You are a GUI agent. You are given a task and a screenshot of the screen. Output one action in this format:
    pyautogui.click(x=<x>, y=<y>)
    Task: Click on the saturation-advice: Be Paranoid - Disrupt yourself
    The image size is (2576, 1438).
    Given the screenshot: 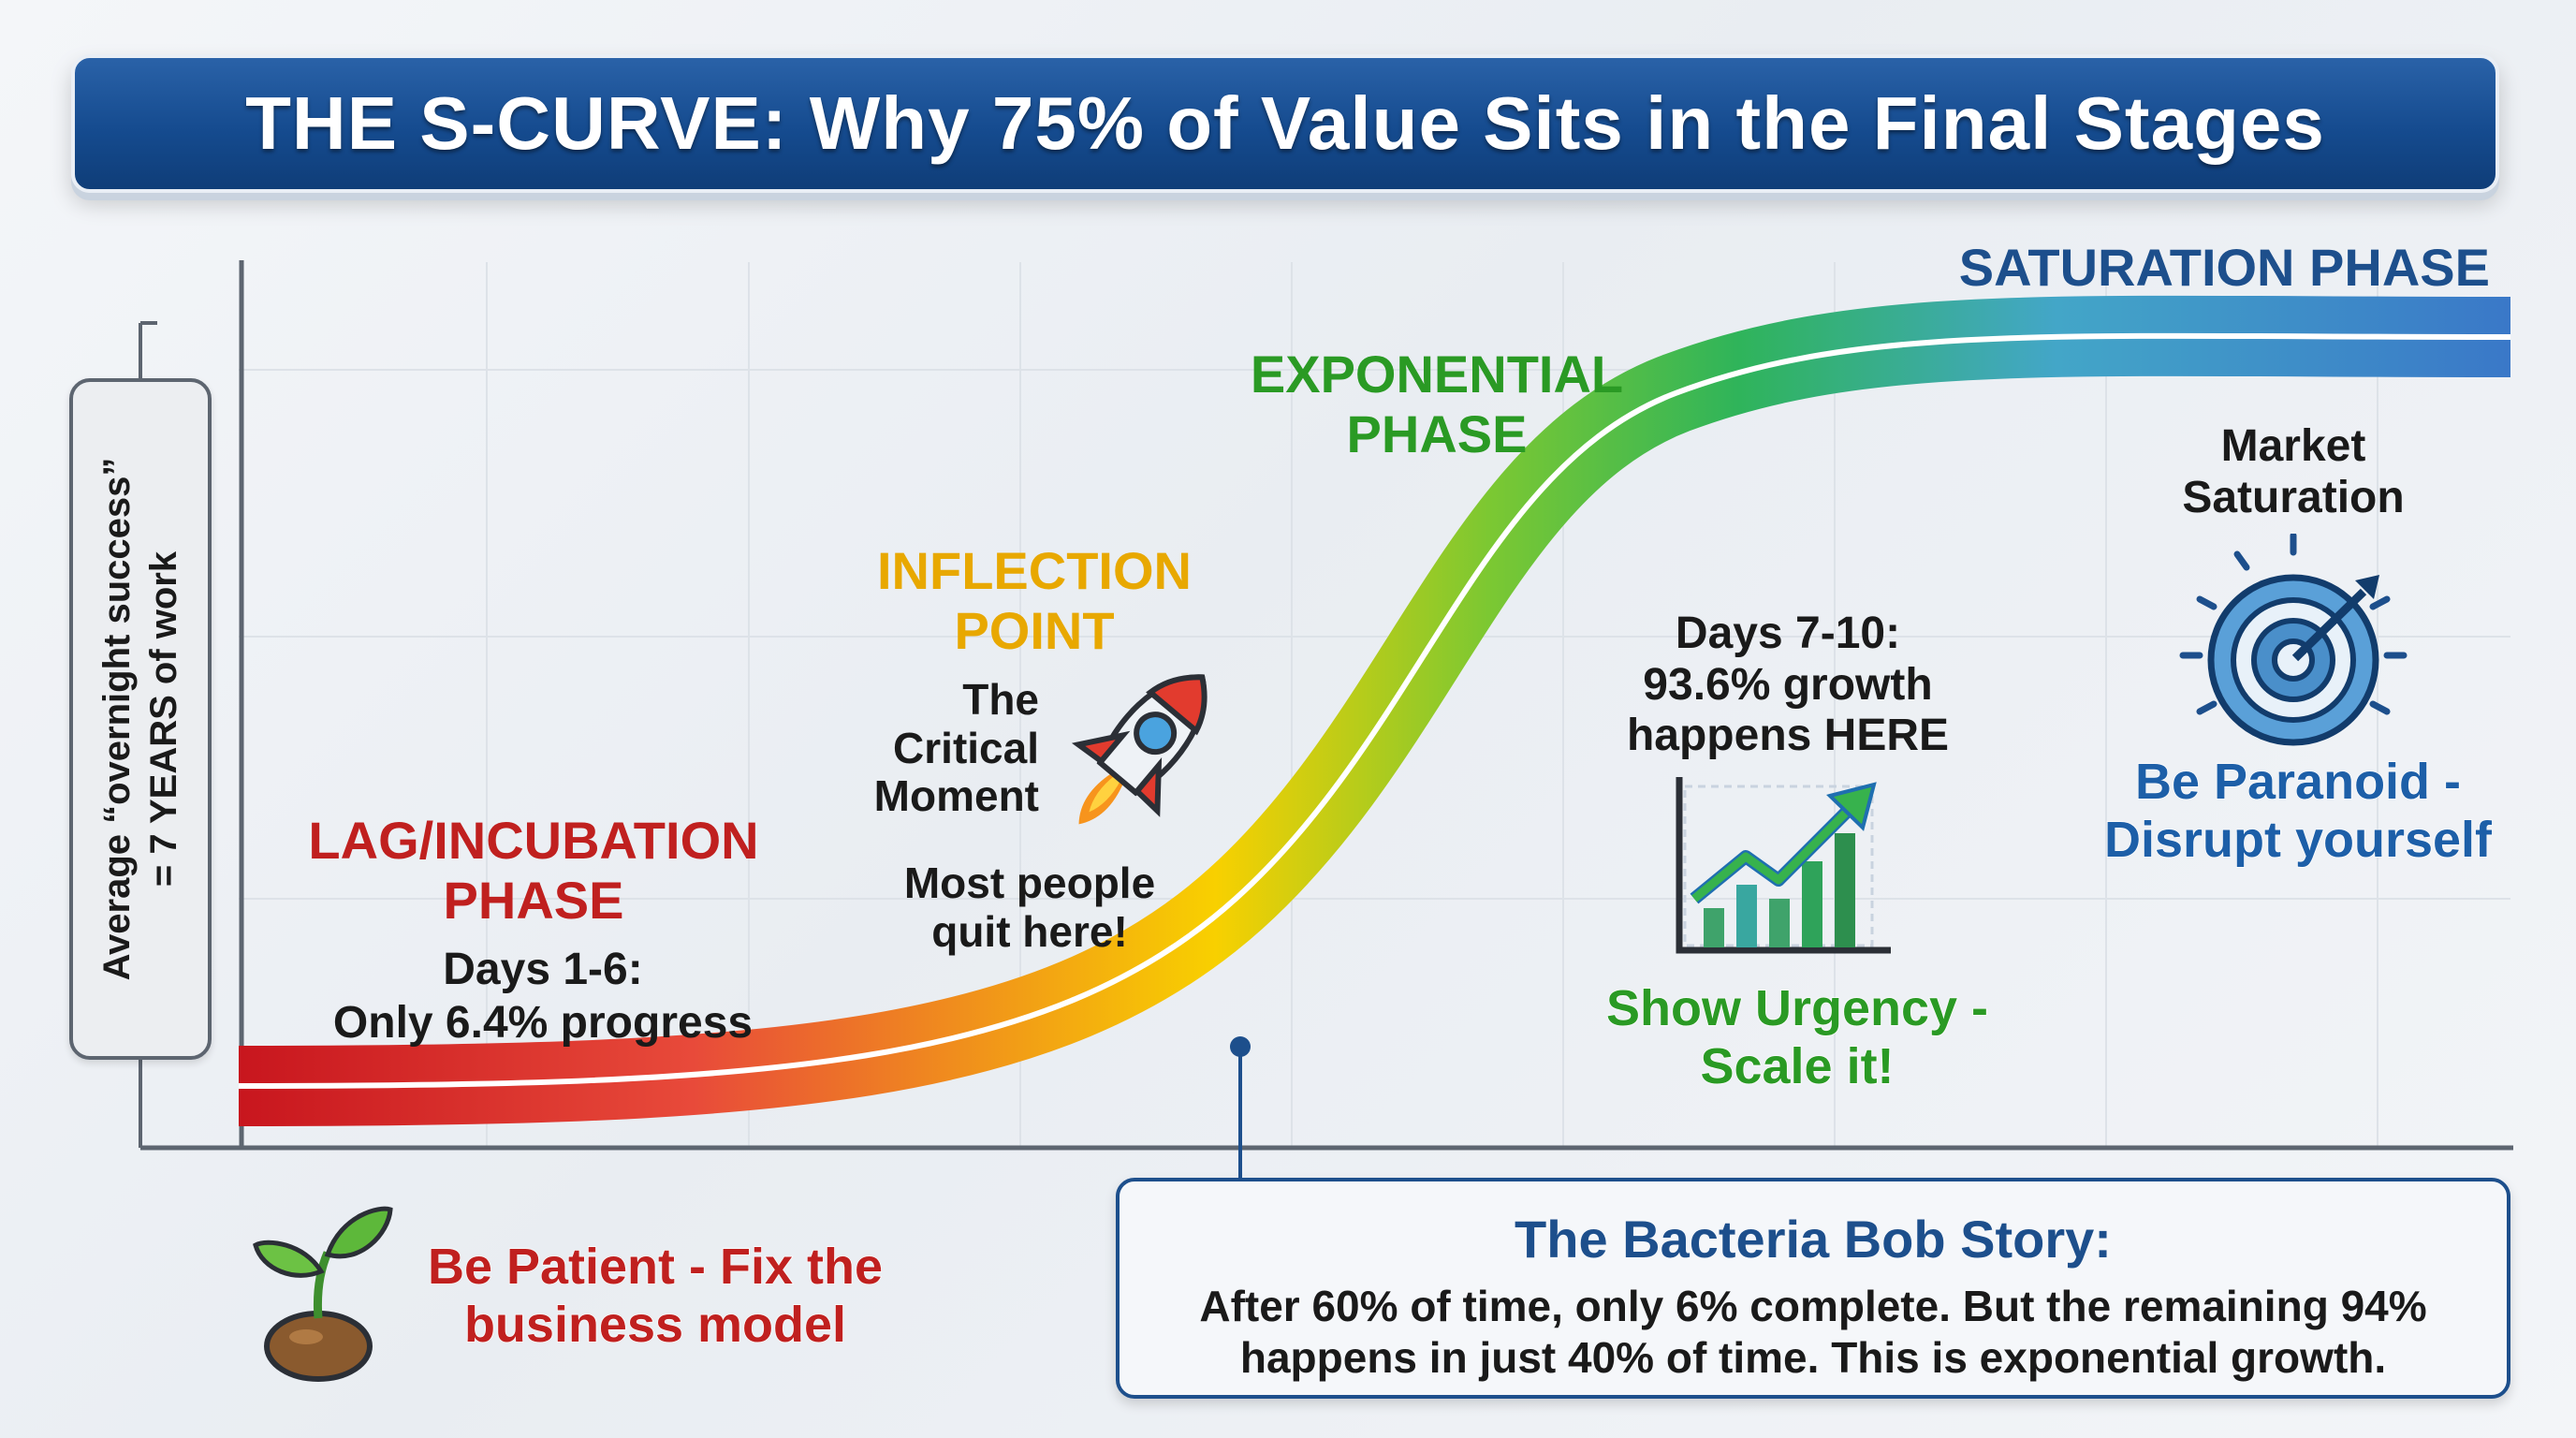 What is the action you would take?
    pyautogui.click(x=2298, y=811)
    